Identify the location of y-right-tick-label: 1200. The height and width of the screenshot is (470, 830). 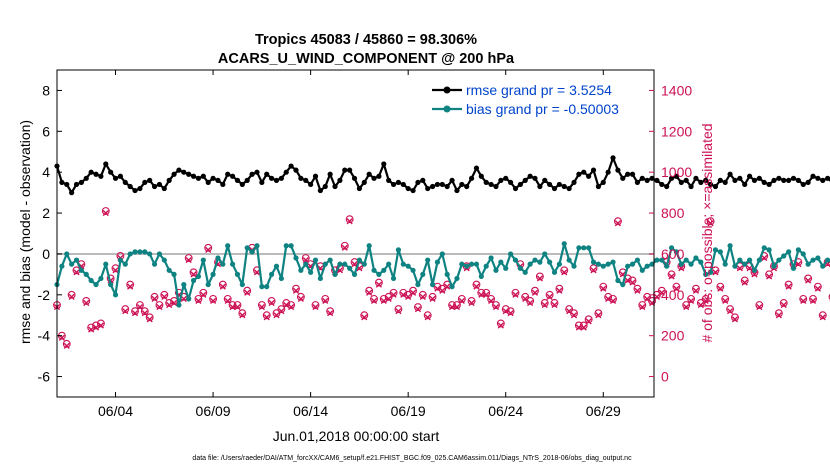
(676, 131).